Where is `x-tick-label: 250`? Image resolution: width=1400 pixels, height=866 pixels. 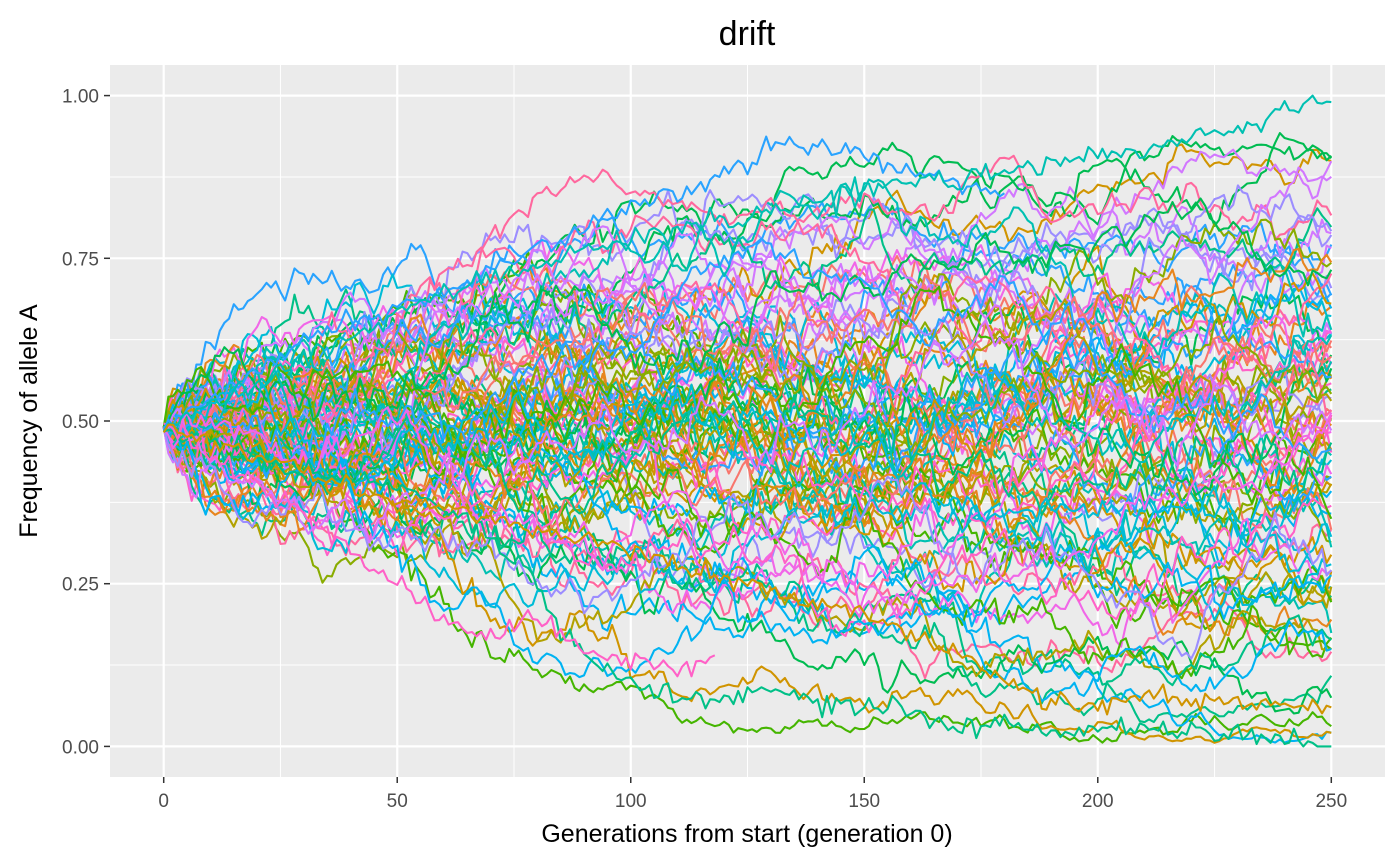 x-tick-label: 250 is located at coordinates (1331, 801).